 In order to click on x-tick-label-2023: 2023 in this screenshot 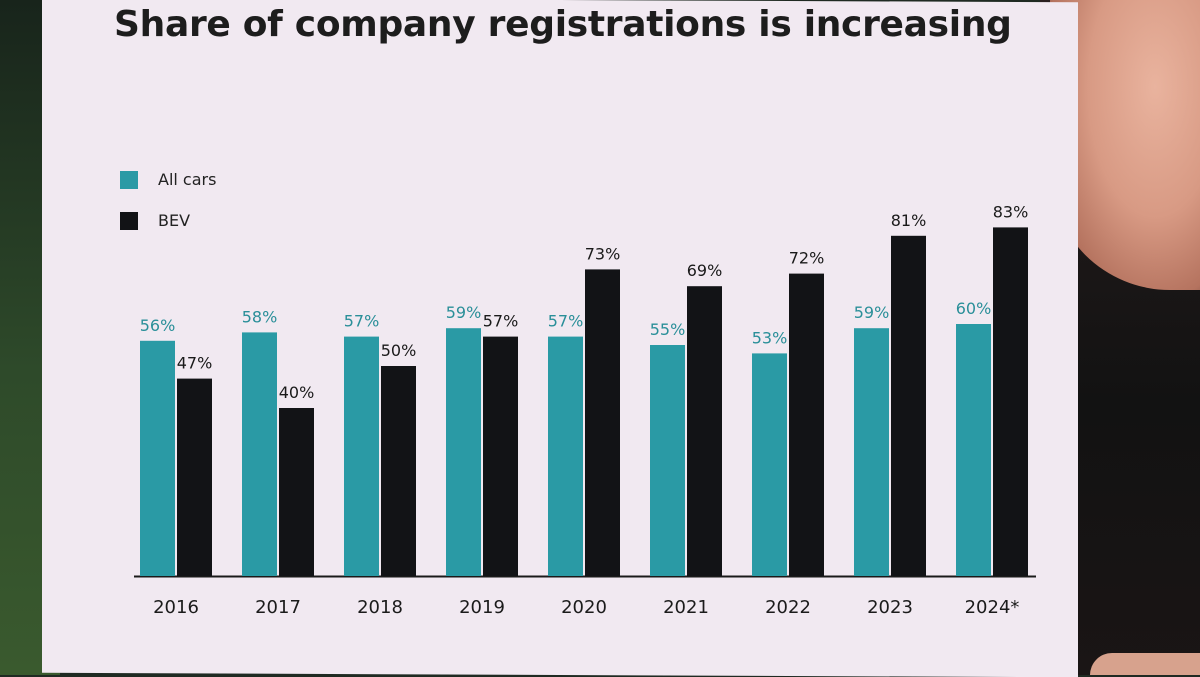, I will do `click(890, 607)`.